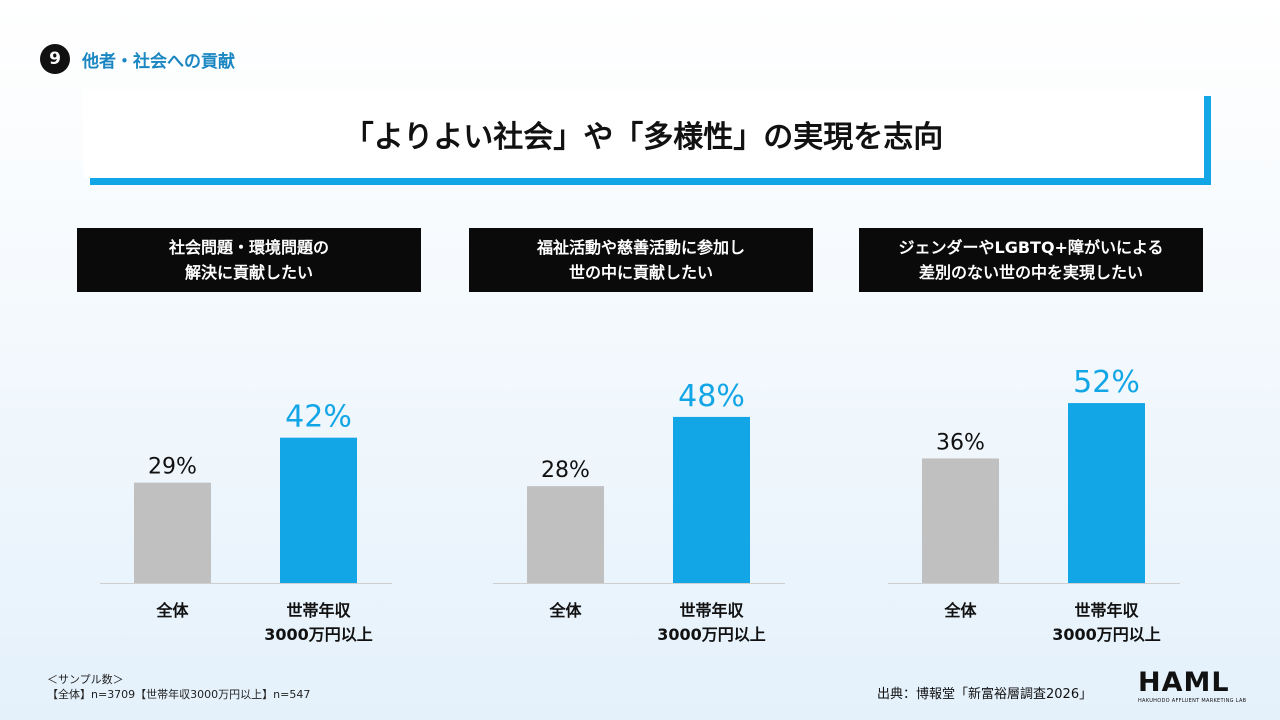 The width and height of the screenshot is (1280, 720). Describe the element at coordinates (318, 610) in the screenshot. I see `chart-1-category-label-2-line-1: 世帯年収` at that location.